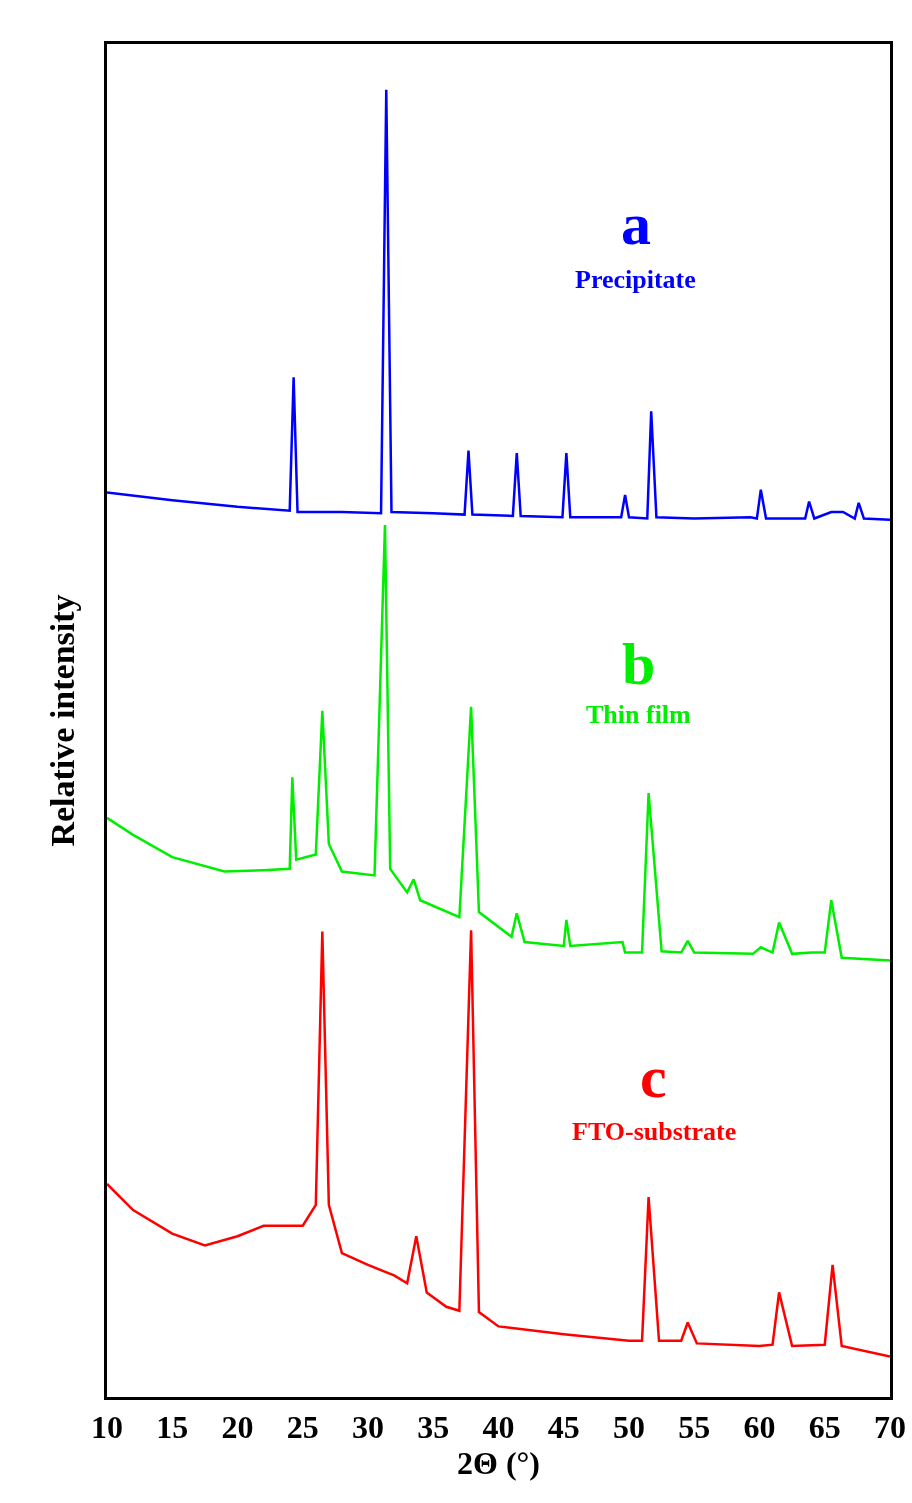 This screenshot has height=1503, width=912. I want to click on x-tick-label: 55, so click(694, 1427).